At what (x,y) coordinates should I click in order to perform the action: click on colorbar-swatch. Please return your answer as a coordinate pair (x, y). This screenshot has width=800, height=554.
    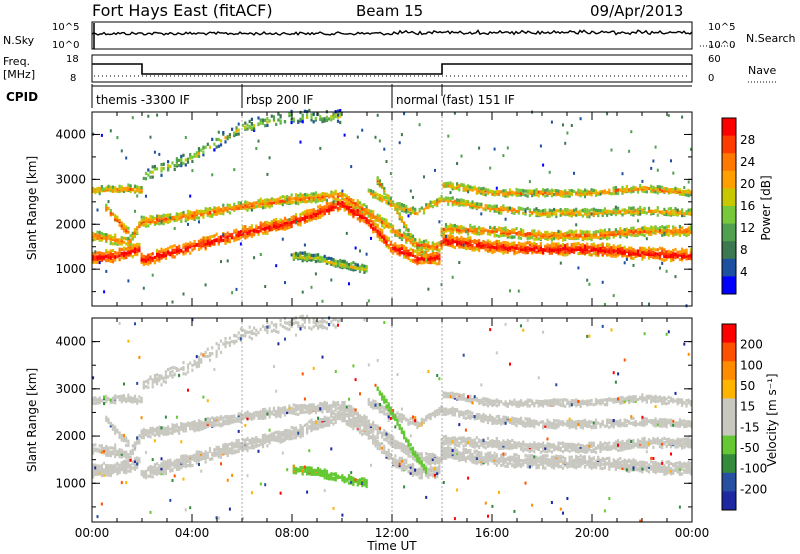
    Looking at the image, I should click on (729, 285).